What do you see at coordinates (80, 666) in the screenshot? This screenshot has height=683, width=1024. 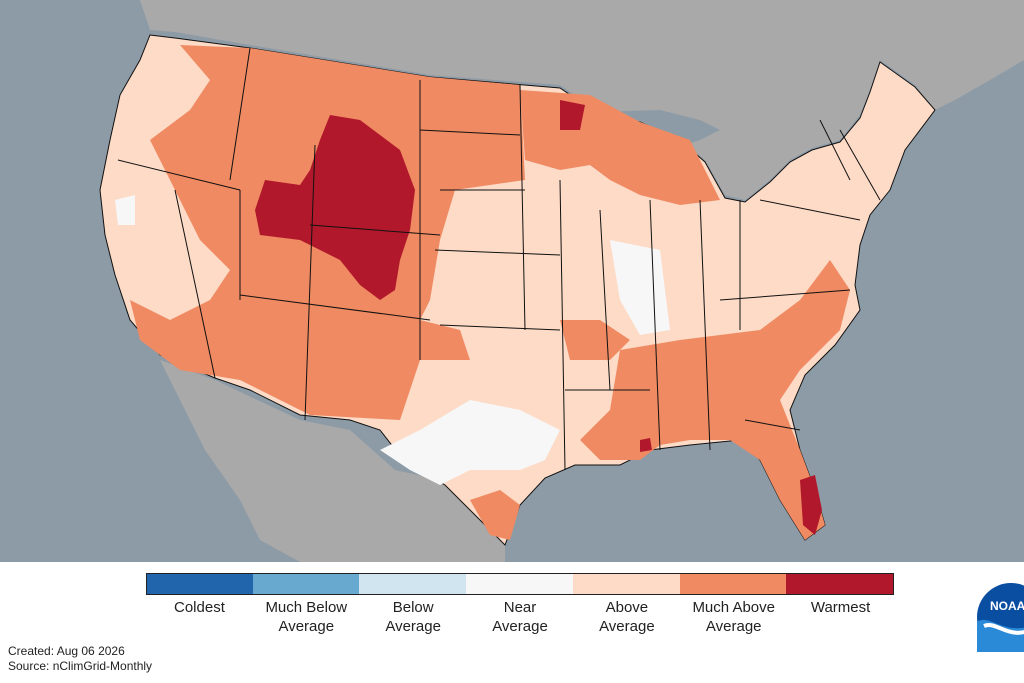 I see `data-source: Source: nClimGrid-Monthly` at bounding box center [80, 666].